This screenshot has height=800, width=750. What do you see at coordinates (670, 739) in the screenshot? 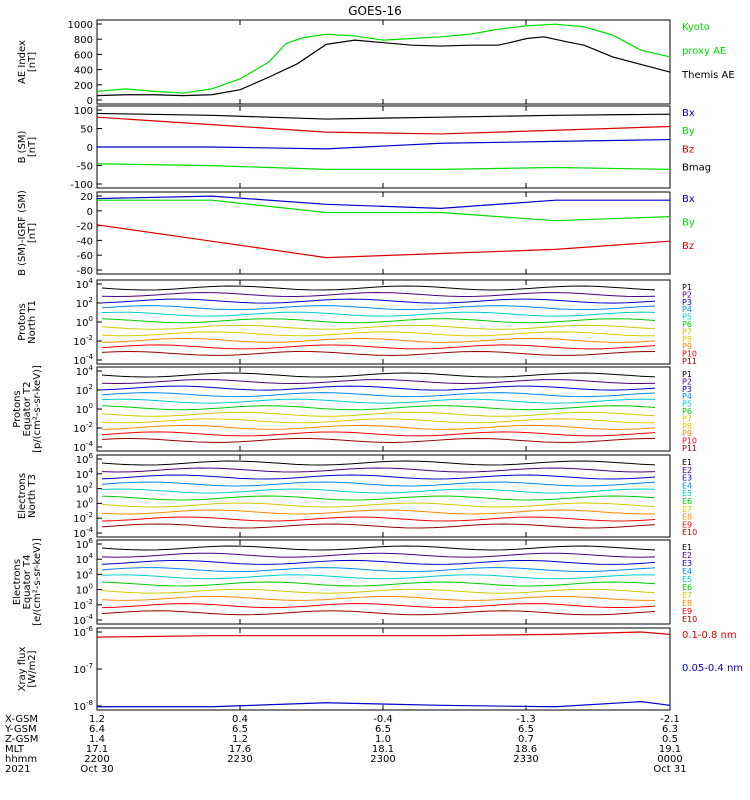
I see `x-tick-value: 0.5` at bounding box center [670, 739].